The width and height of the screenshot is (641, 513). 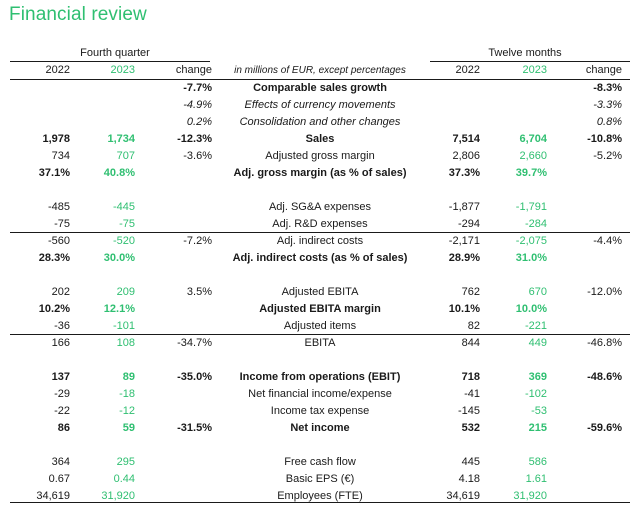 What do you see at coordinates (62, 394) in the screenshot?
I see `cell-q22: -29` at bounding box center [62, 394].